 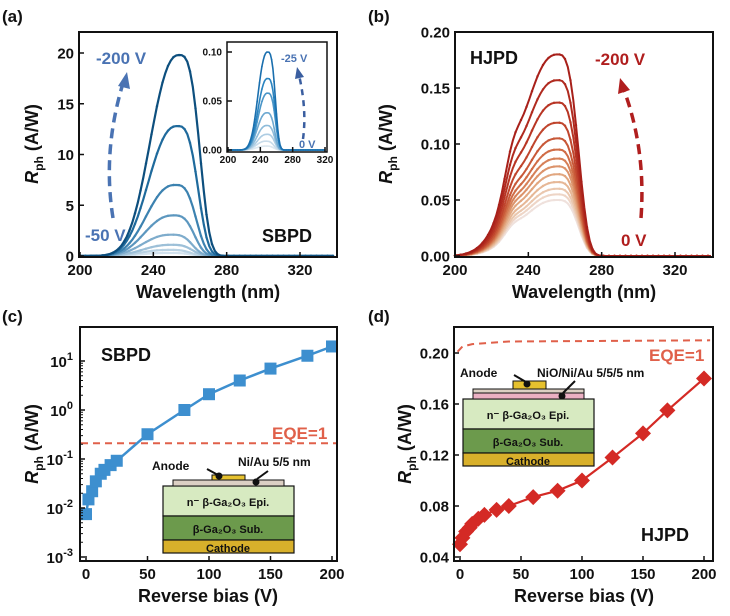 I want to click on nio-layer, so click(x=528, y=396).